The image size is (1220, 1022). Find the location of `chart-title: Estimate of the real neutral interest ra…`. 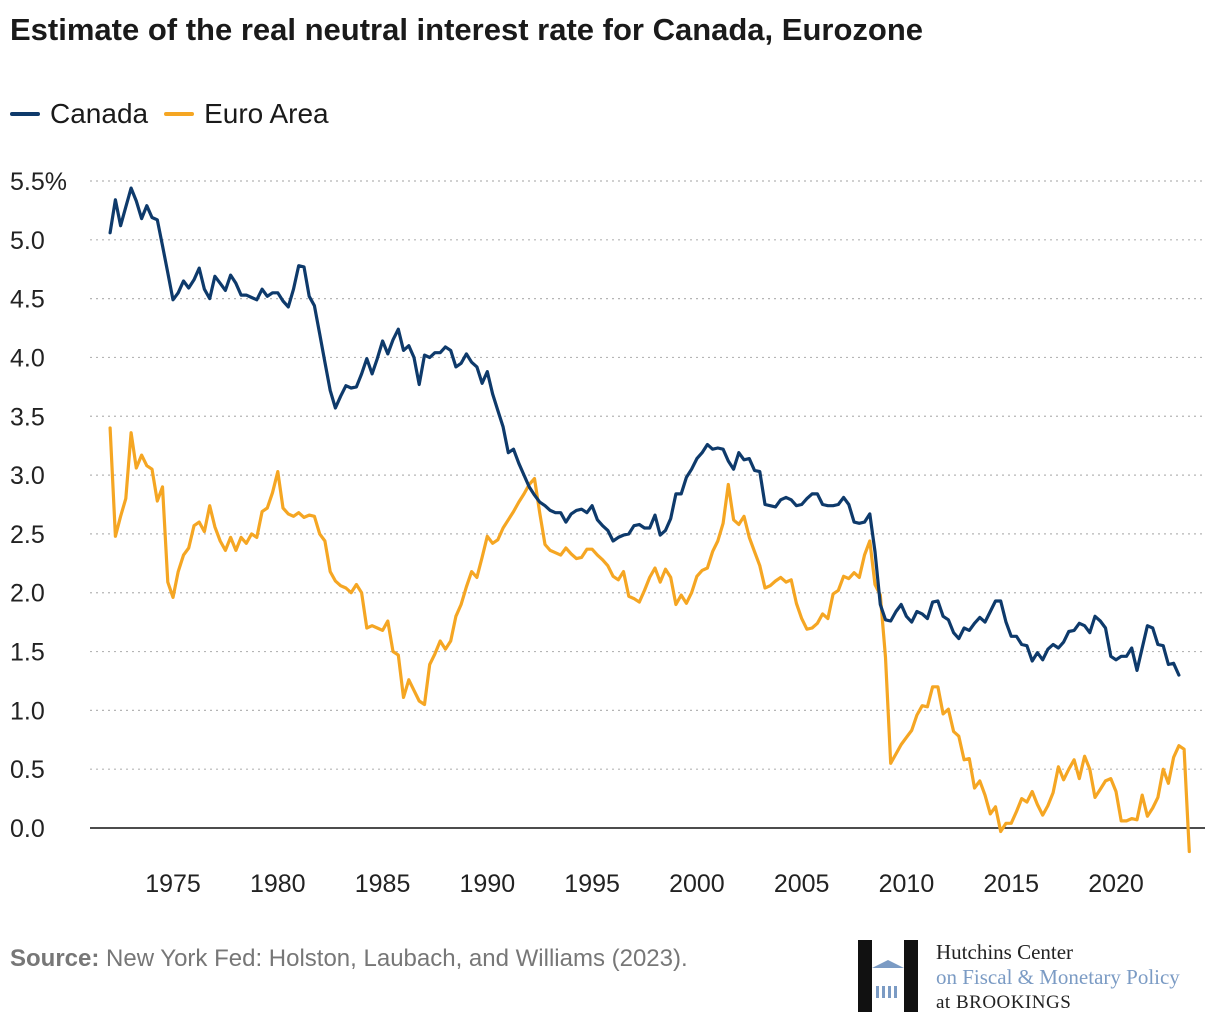

chart-title: Estimate of the real neutral interest ra… is located at coordinates (467, 29).